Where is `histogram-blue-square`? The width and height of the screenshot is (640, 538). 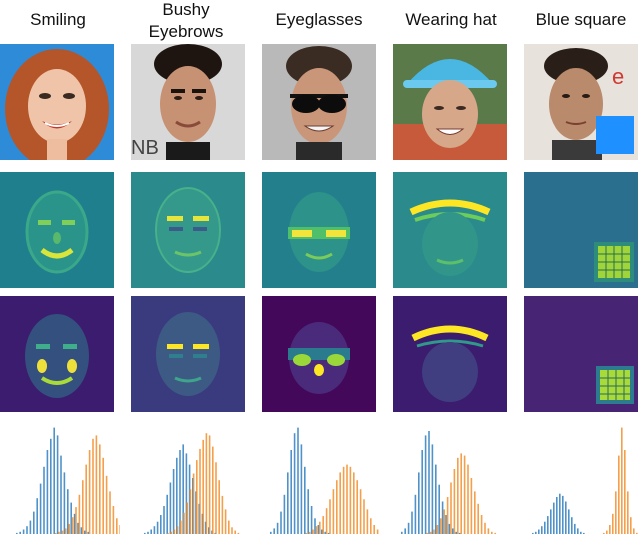 histogram-blue-square is located at coordinates (579, 477).